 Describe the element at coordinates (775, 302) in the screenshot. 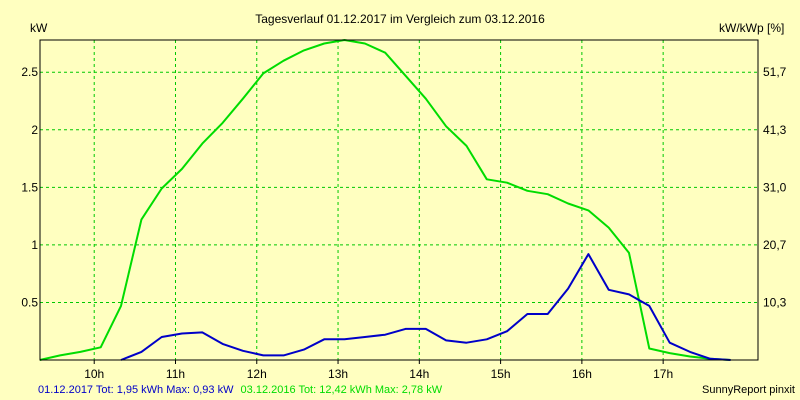

I see `y2-tick-label-0: 10,3` at that location.